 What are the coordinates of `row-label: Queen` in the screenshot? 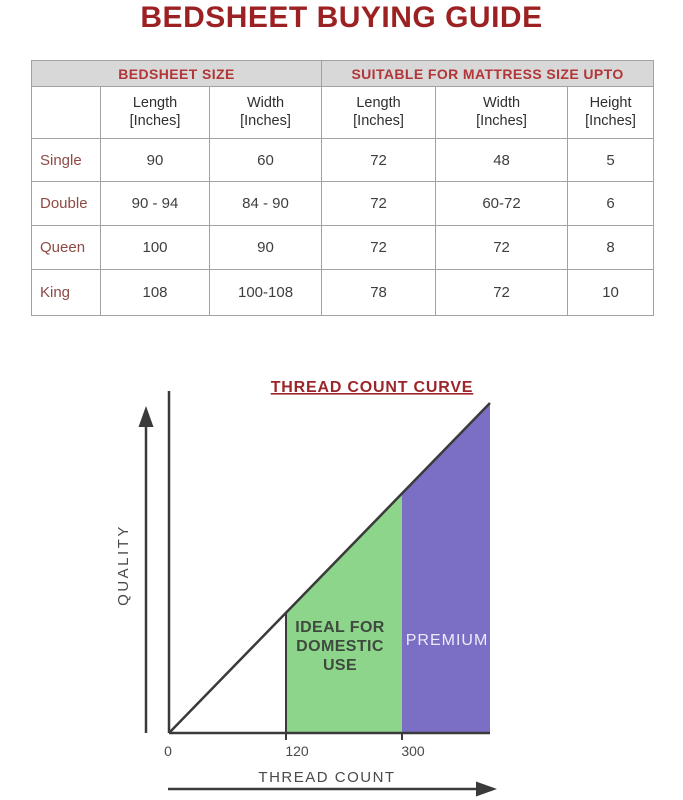 It's located at (66, 247).